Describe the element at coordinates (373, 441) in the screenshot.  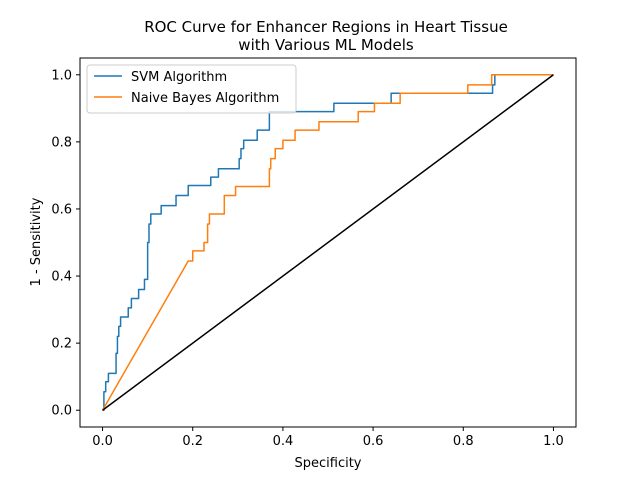
I see `x-tick-label: 0.6` at that location.